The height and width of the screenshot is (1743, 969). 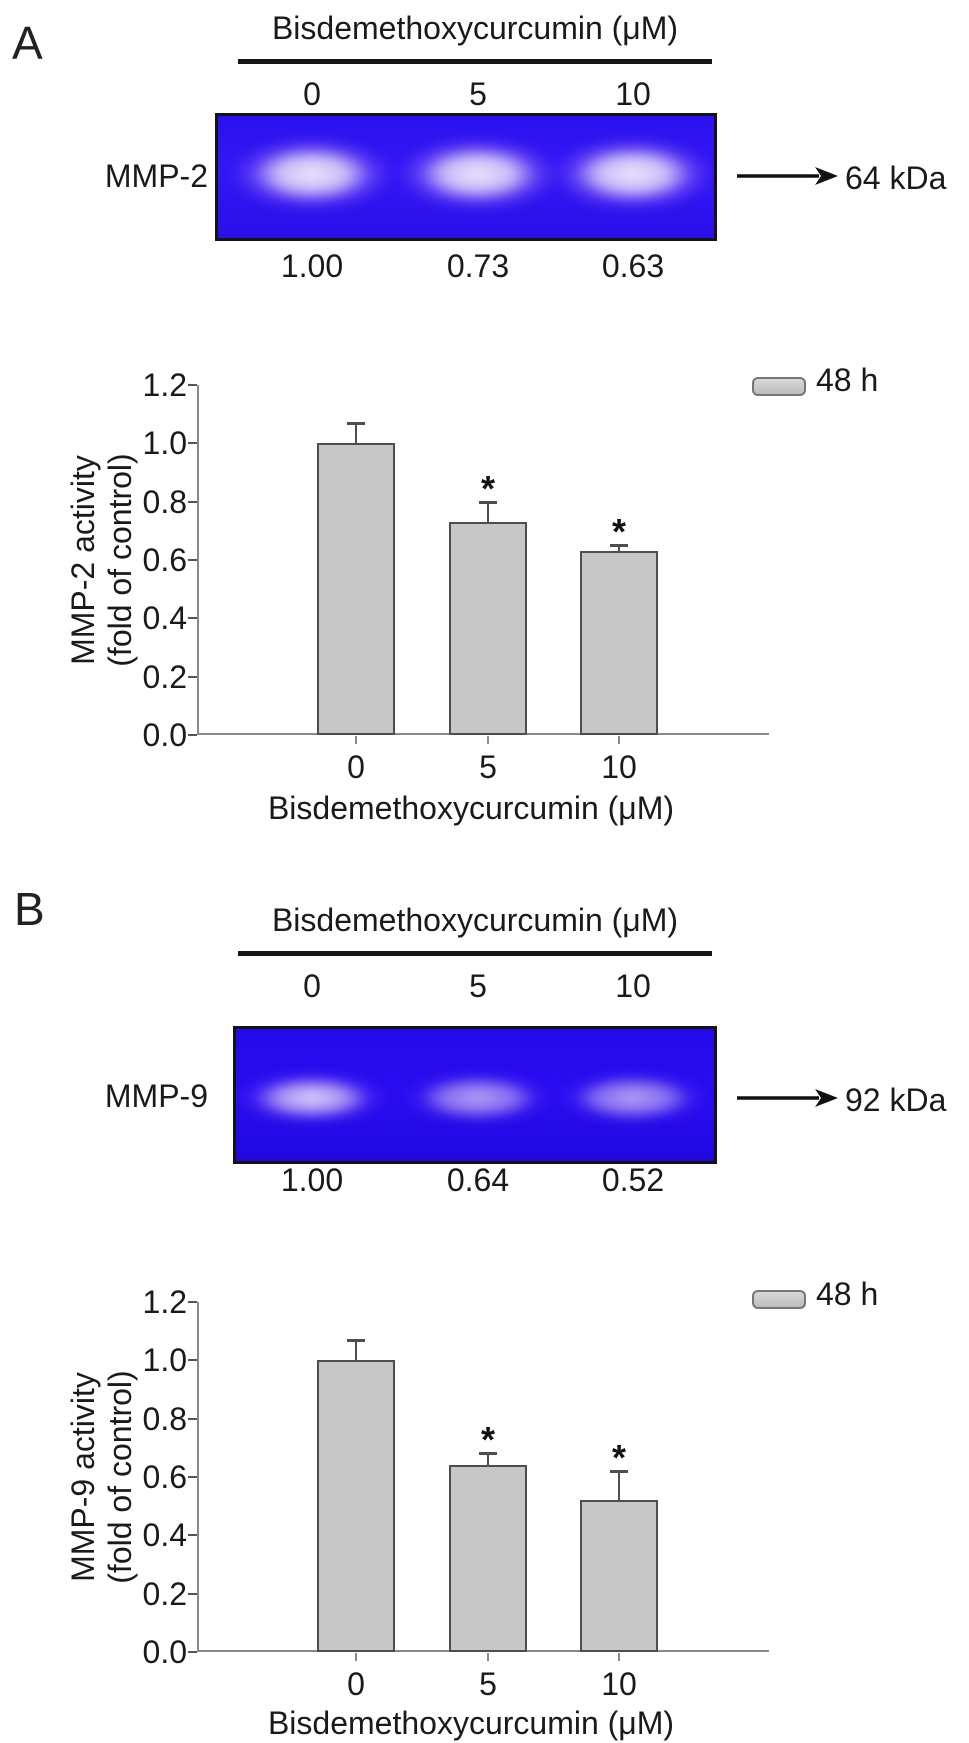 I want to click on molecular-weight-label: 92 kDa, so click(x=896, y=1100).